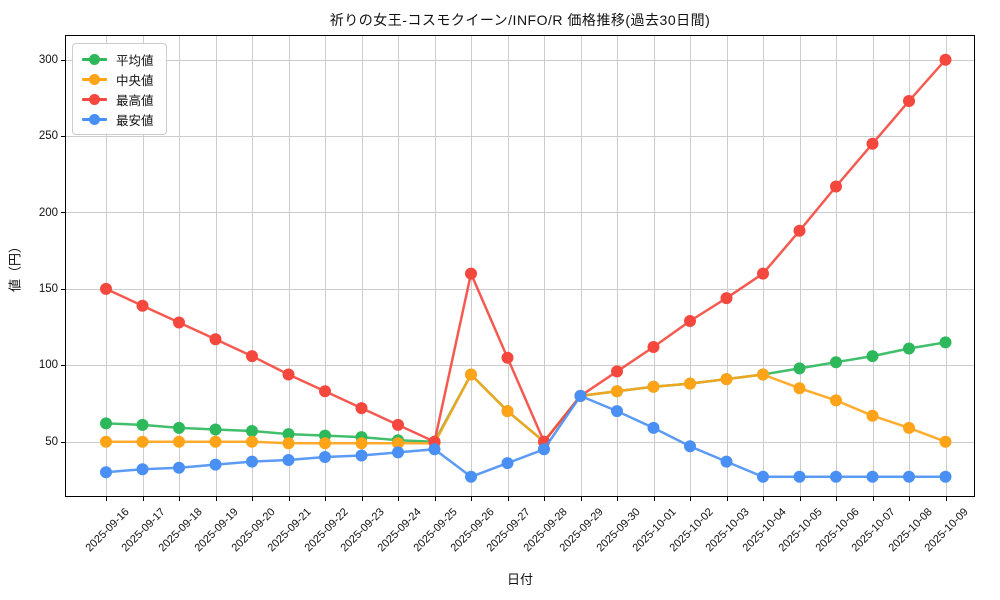  Describe the element at coordinates (94, 99) in the screenshot. I see `legend-marker-max-icon` at that location.